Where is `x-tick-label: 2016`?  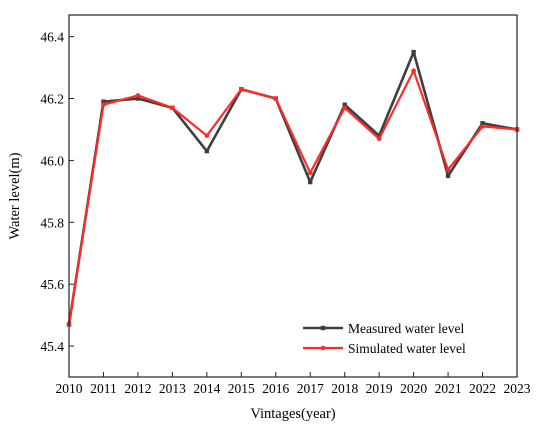
x-tick-label: 2016 is located at coordinates (275, 388).